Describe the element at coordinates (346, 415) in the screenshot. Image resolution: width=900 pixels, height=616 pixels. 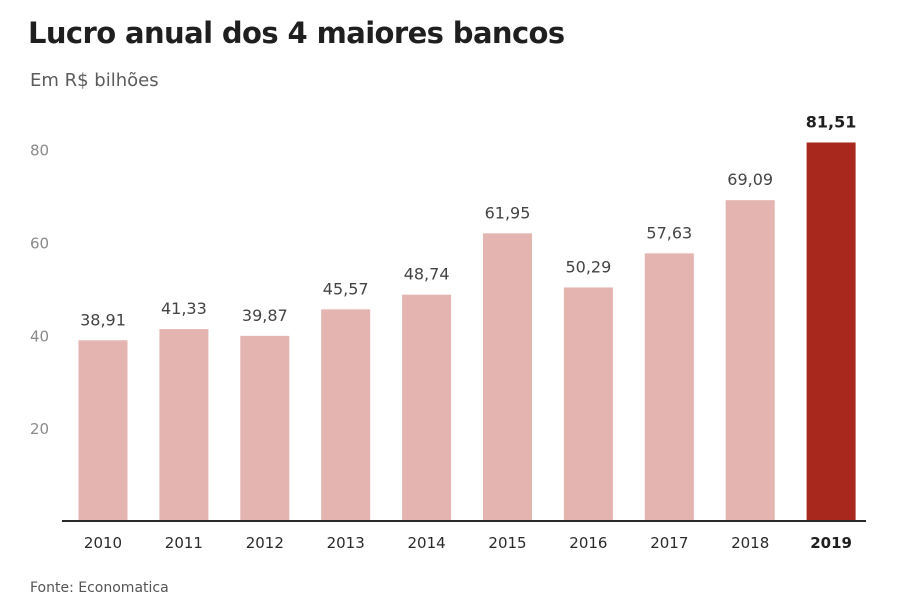
I see `bar-2013` at that location.